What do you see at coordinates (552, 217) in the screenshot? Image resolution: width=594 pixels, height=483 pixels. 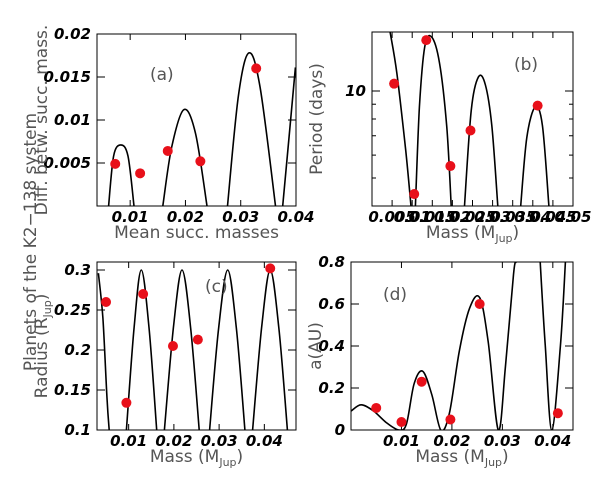 I see `x-tick-label: 0.045` at bounding box center [552, 217].